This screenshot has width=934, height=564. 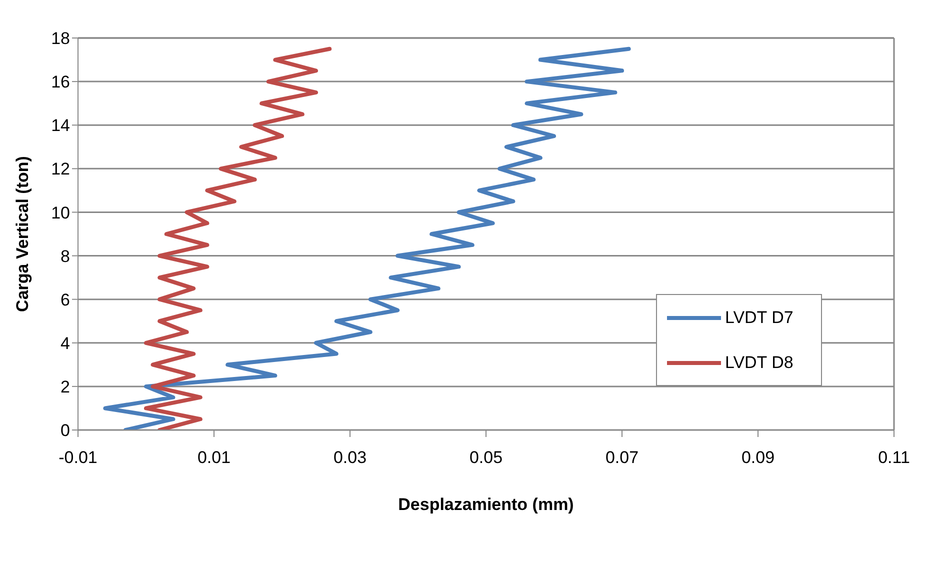 I want to click on y-tick-label: 6, so click(x=65, y=300).